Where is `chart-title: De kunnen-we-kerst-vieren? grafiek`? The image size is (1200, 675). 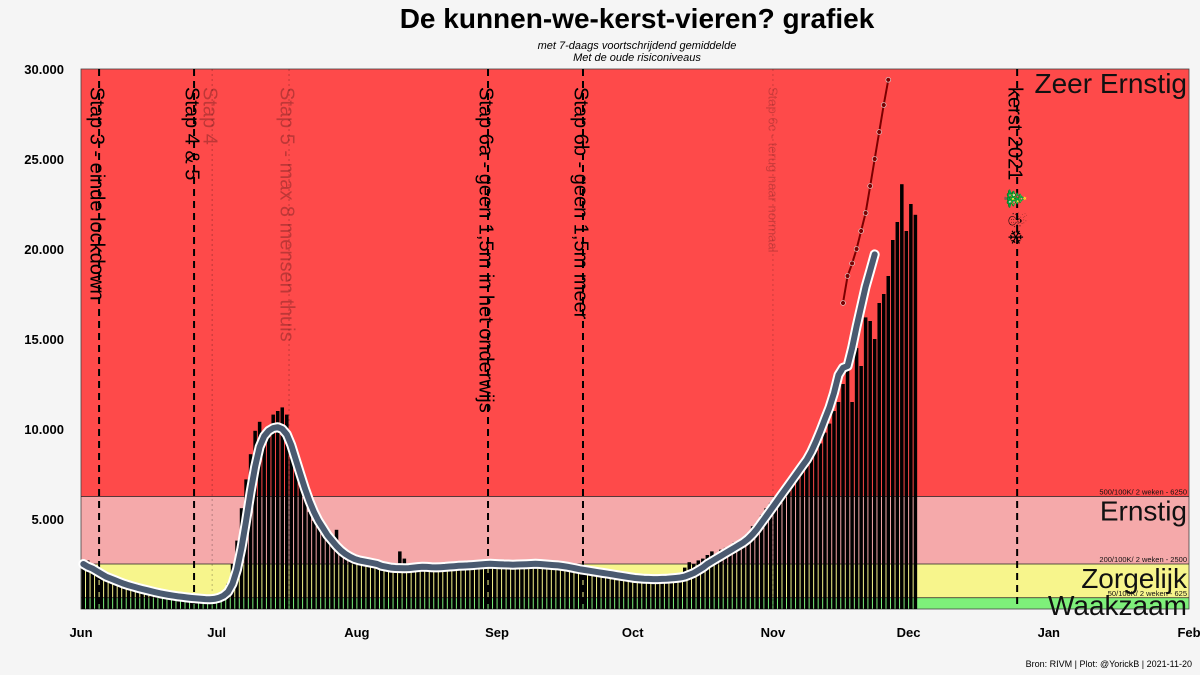
chart-title: De kunnen-we-kerst-vieren? grafiek is located at coordinates (637, 18).